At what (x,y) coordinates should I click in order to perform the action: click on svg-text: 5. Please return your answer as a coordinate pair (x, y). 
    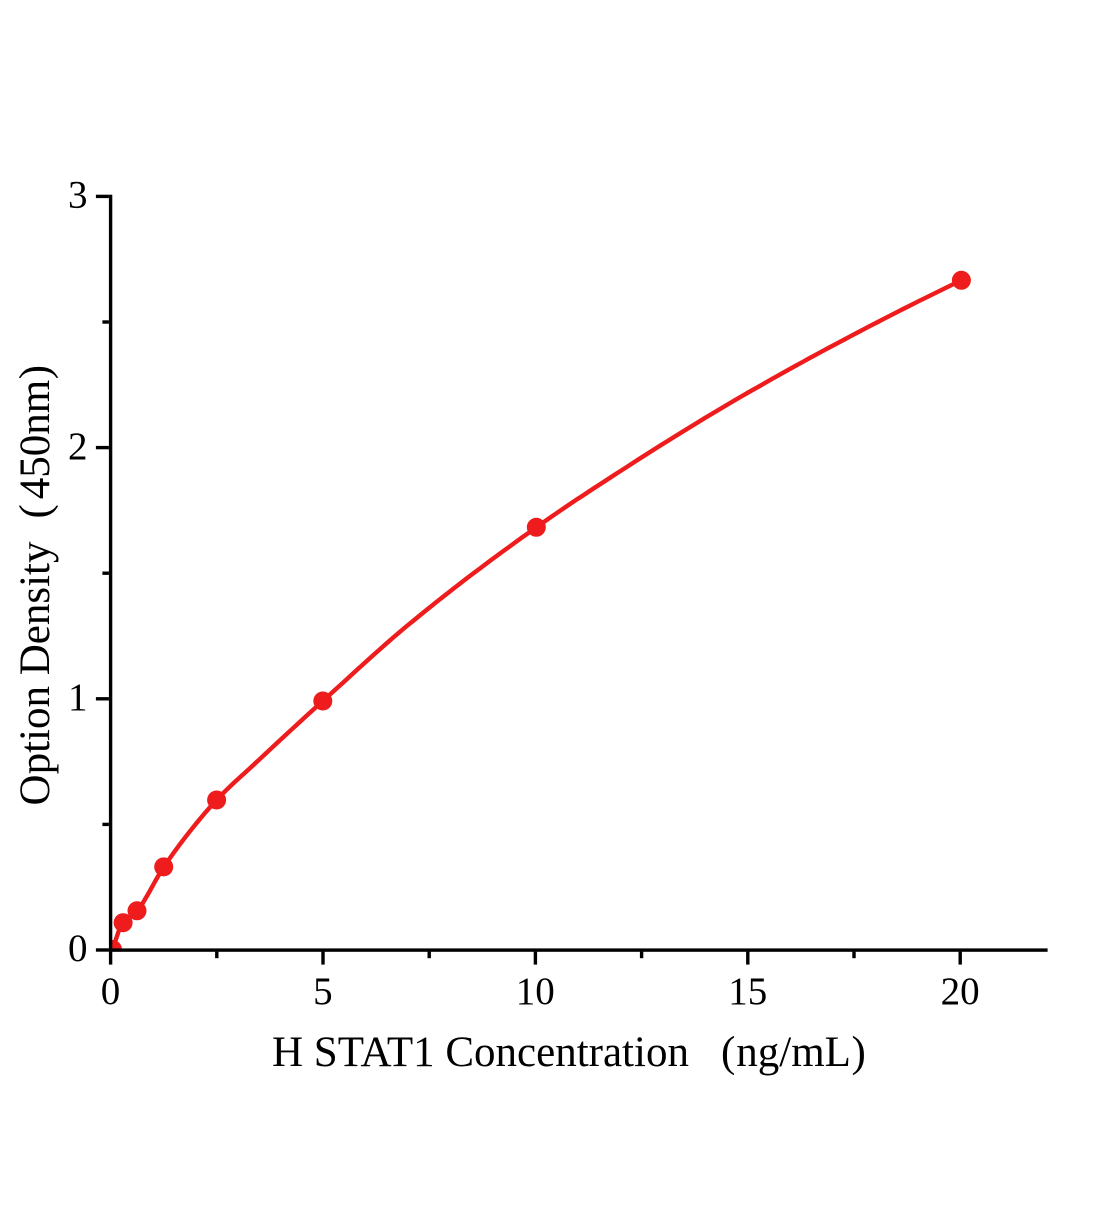
    Looking at the image, I should click on (323, 991).